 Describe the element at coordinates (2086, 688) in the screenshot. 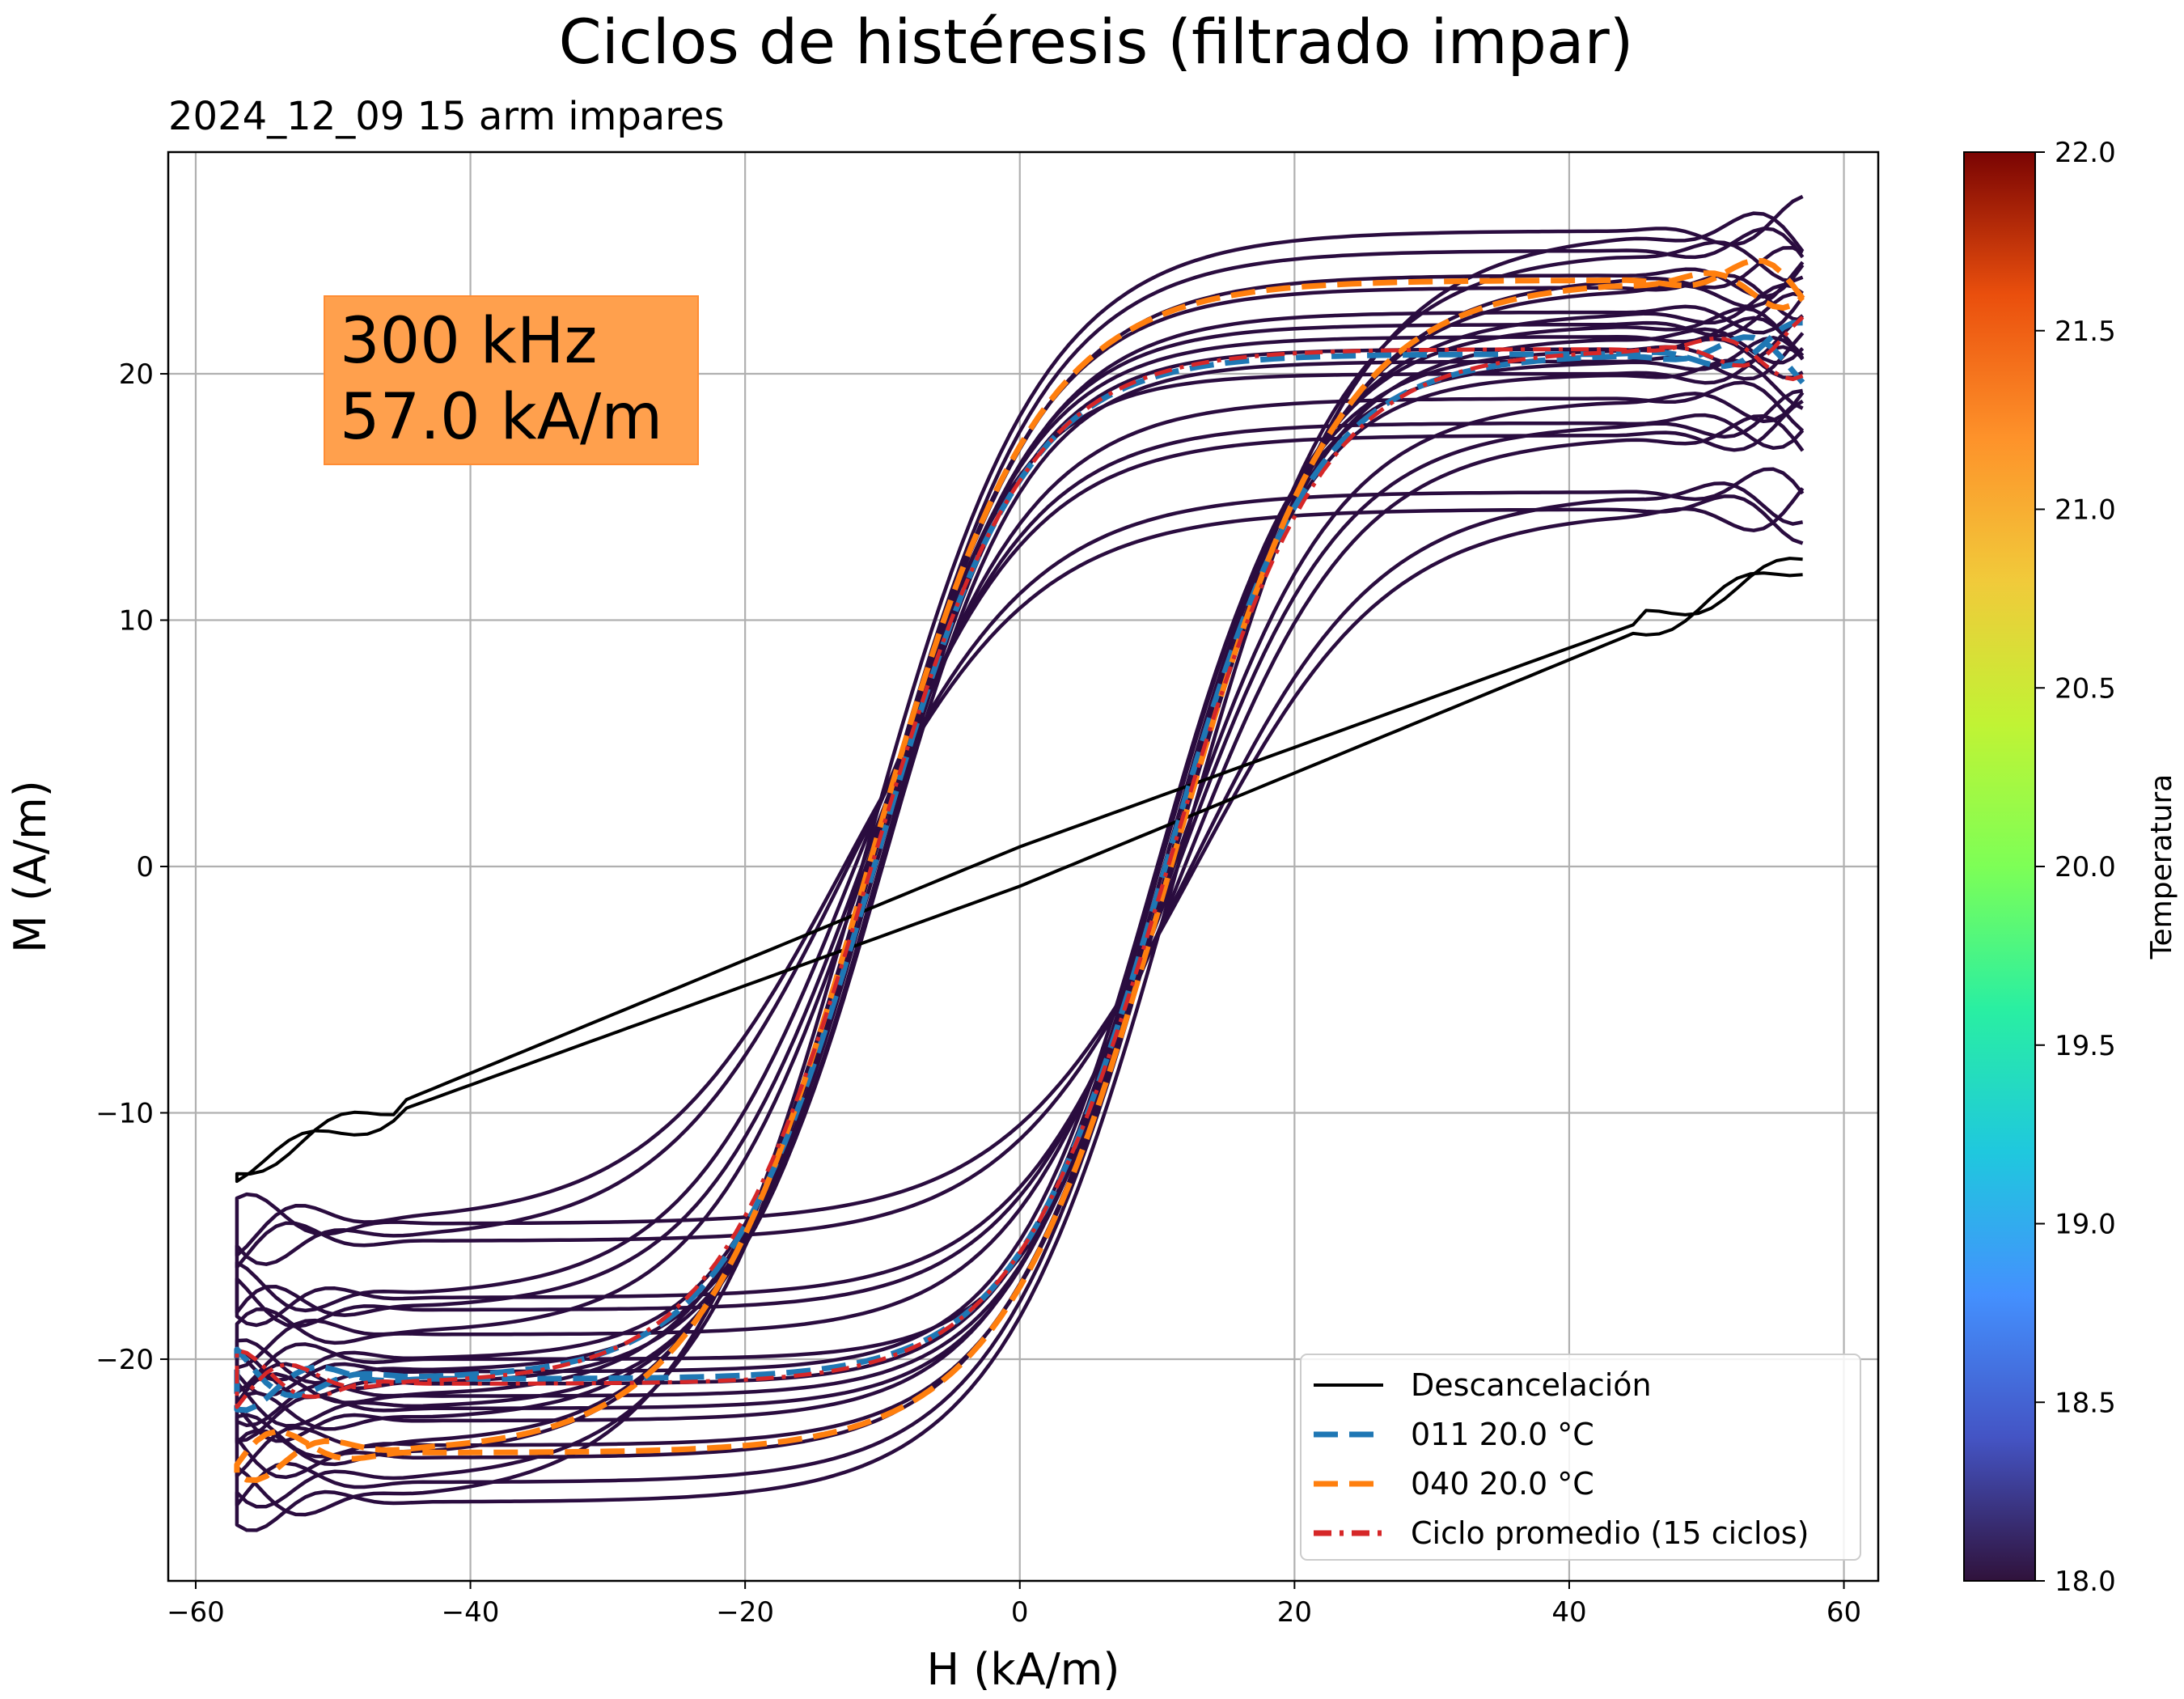

I see `colorbar-tick-label: 20.5` at that location.